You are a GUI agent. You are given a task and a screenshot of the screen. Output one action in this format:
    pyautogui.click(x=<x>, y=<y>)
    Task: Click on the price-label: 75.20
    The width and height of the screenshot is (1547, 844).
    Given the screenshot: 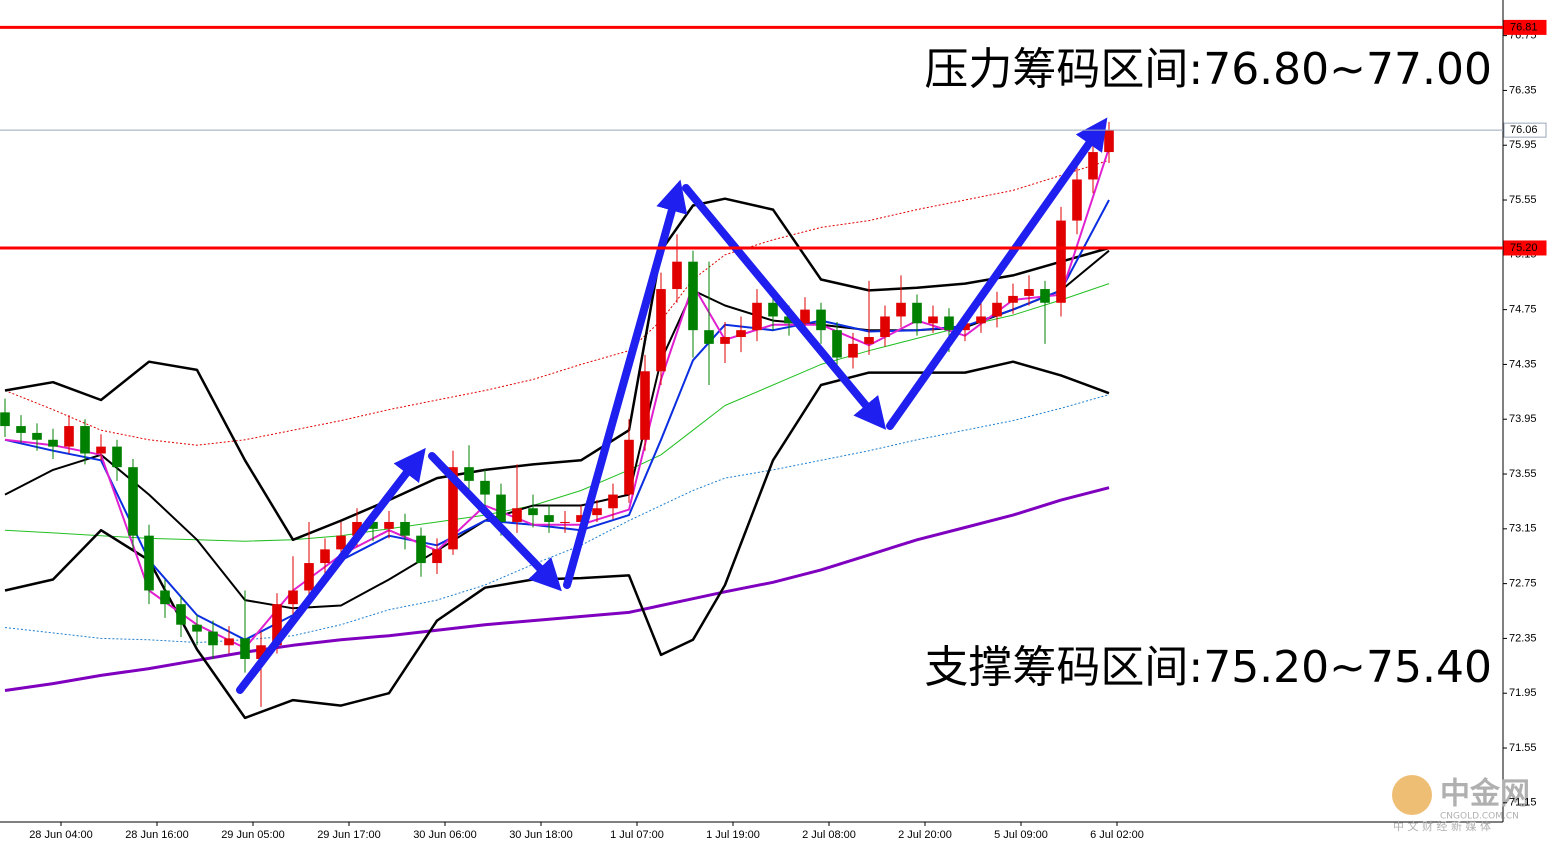 What is the action you would take?
    pyautogui.click(x=1524, y=248)
    